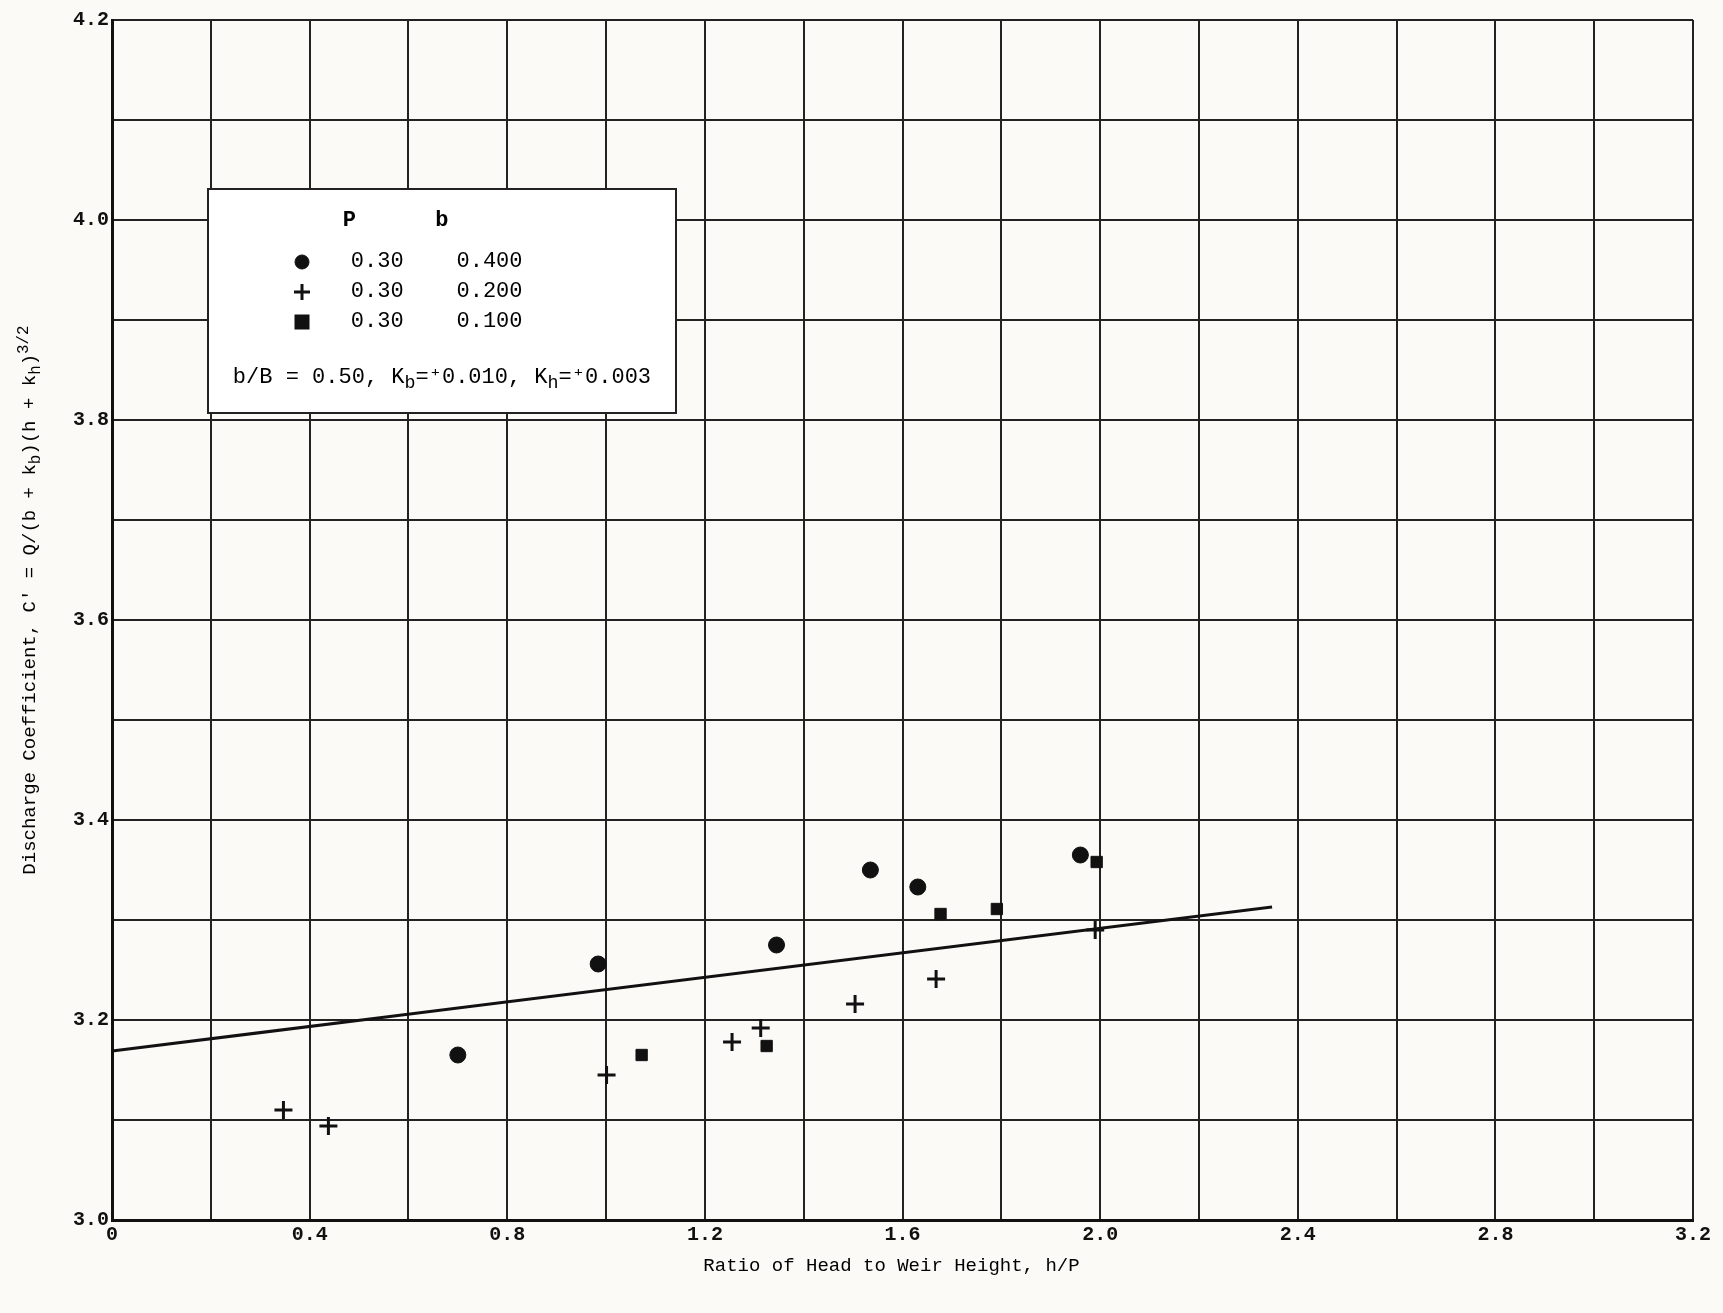  I want to click on legend-title: P b, so click(396, 220).